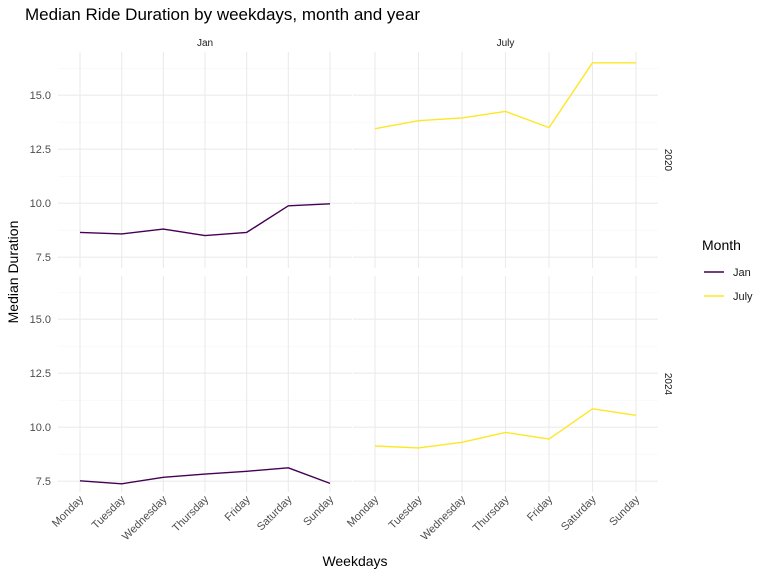 The height and width of the screenshot is (576, 768). I want to click on column-strip-label: Jan, so click(205, 43).